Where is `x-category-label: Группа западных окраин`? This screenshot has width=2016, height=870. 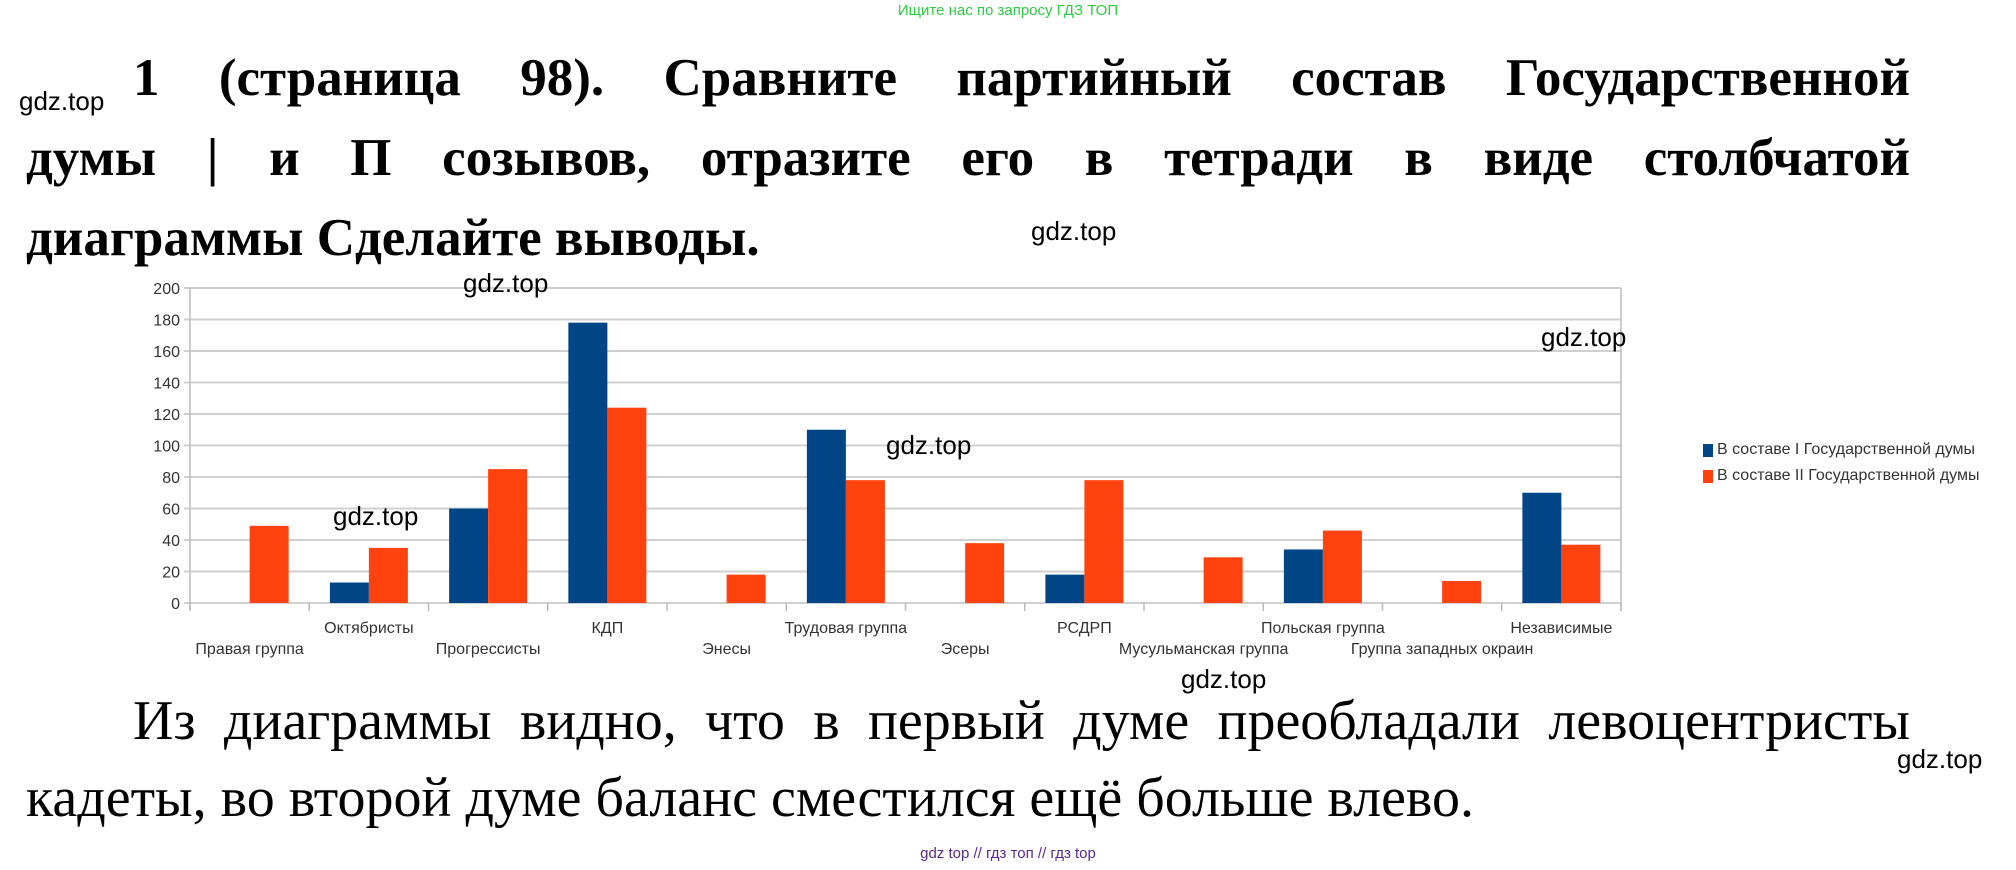 x-category-label: Группа западных окраин is located at coordinates (1442, 649).